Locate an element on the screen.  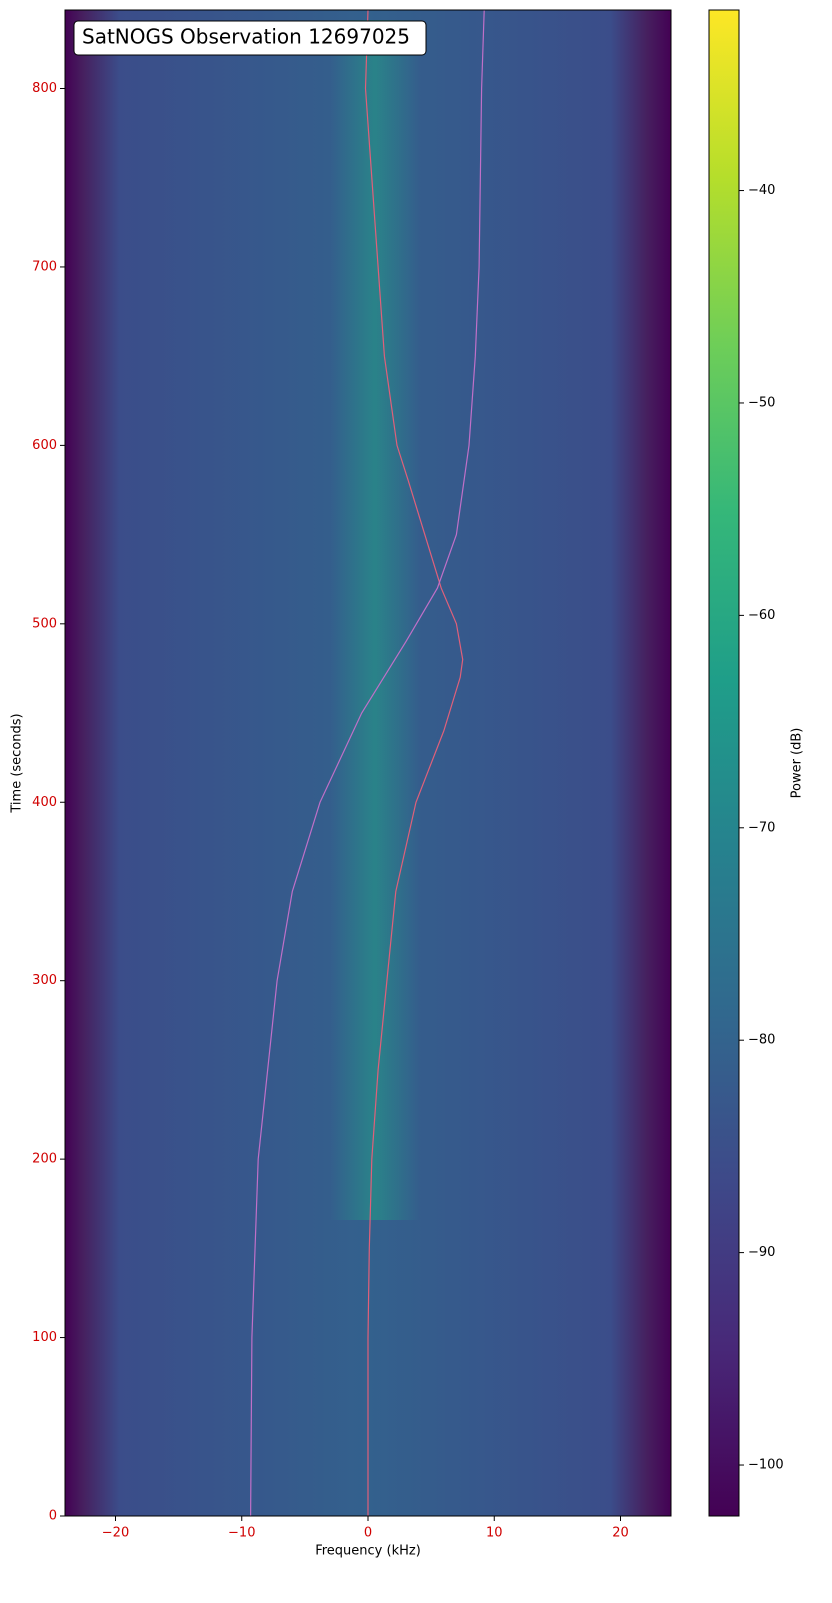
colorbar-tick-label: −70 is located at coordinates (761, 827).